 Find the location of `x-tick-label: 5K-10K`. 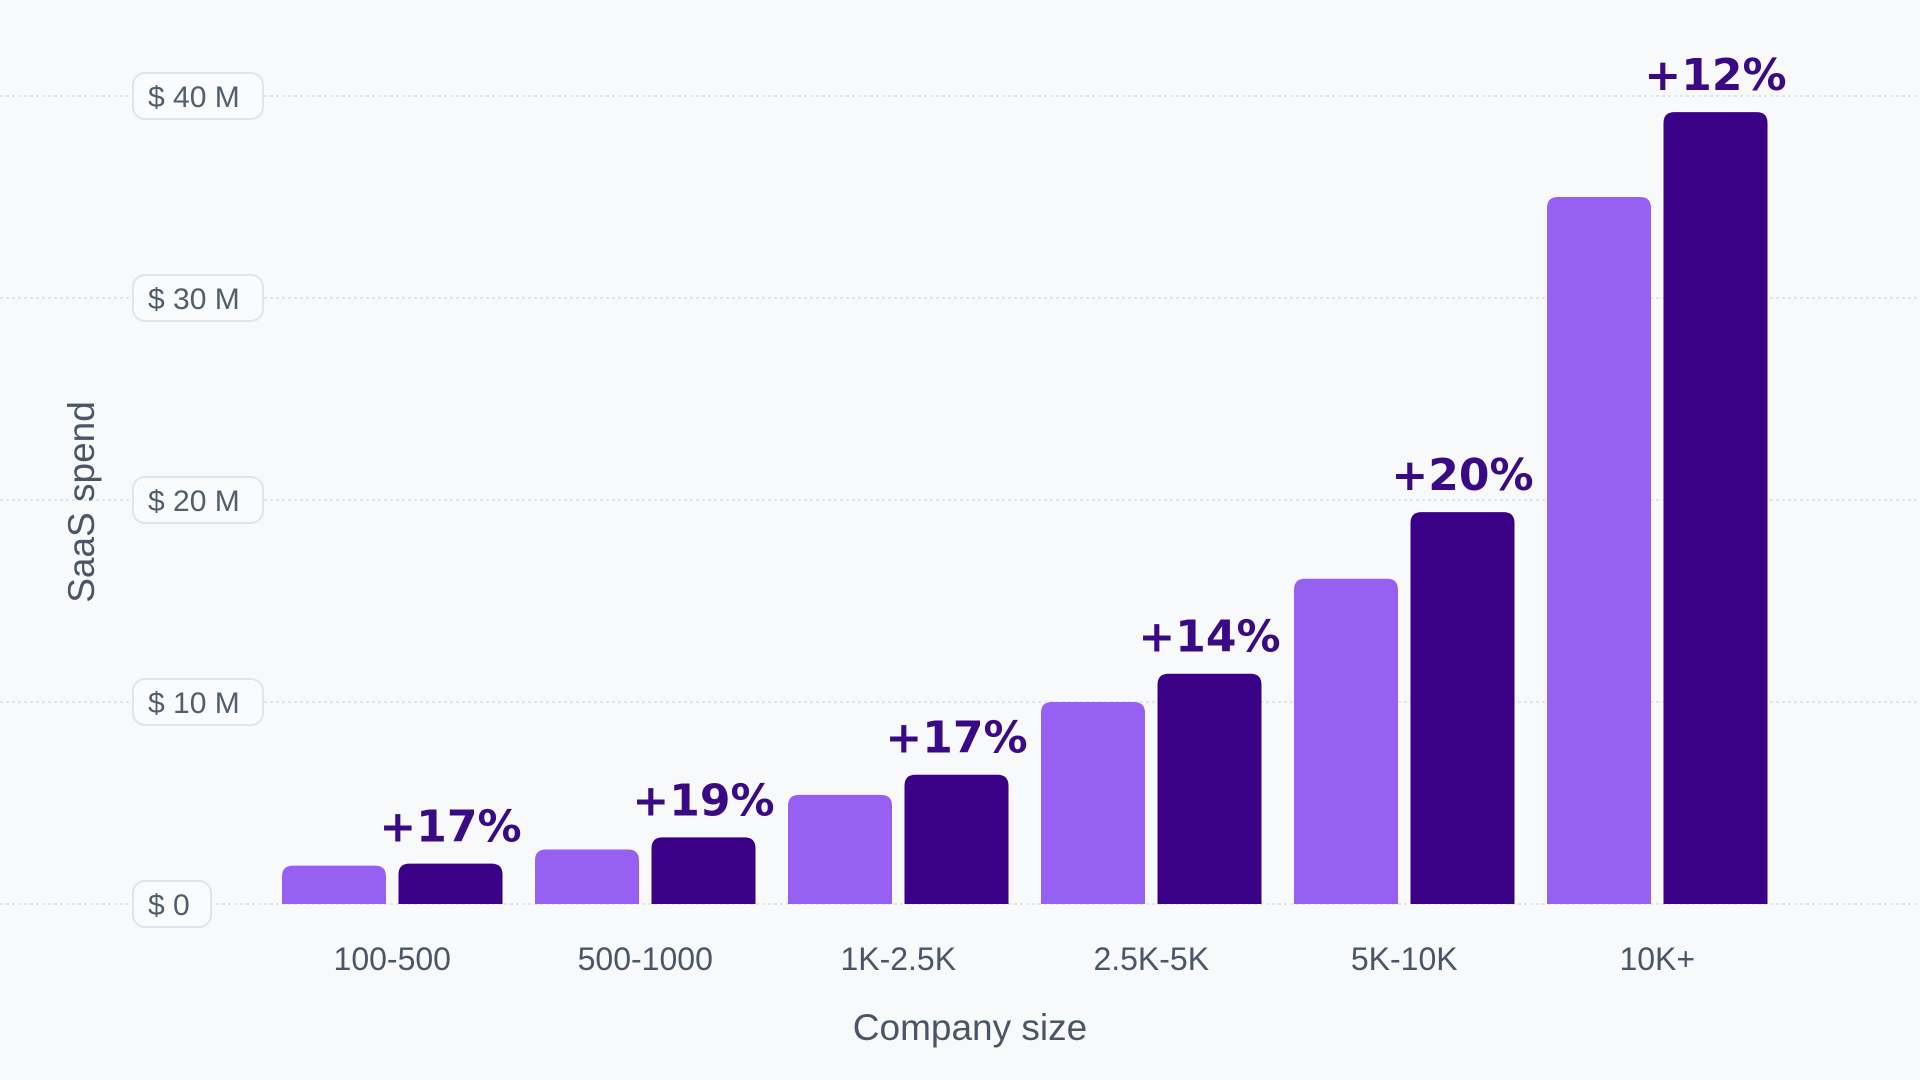

x-tick-label: 5K-10K is located at coordinates (1404, 959).